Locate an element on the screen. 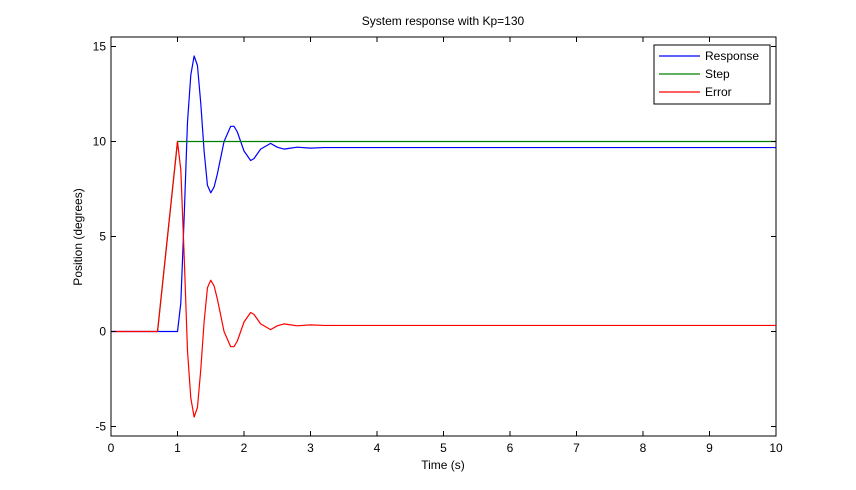 This screenshot has width=856, height=490. chart-title: System response with Kp=130 is located at coordinates (443, 21).